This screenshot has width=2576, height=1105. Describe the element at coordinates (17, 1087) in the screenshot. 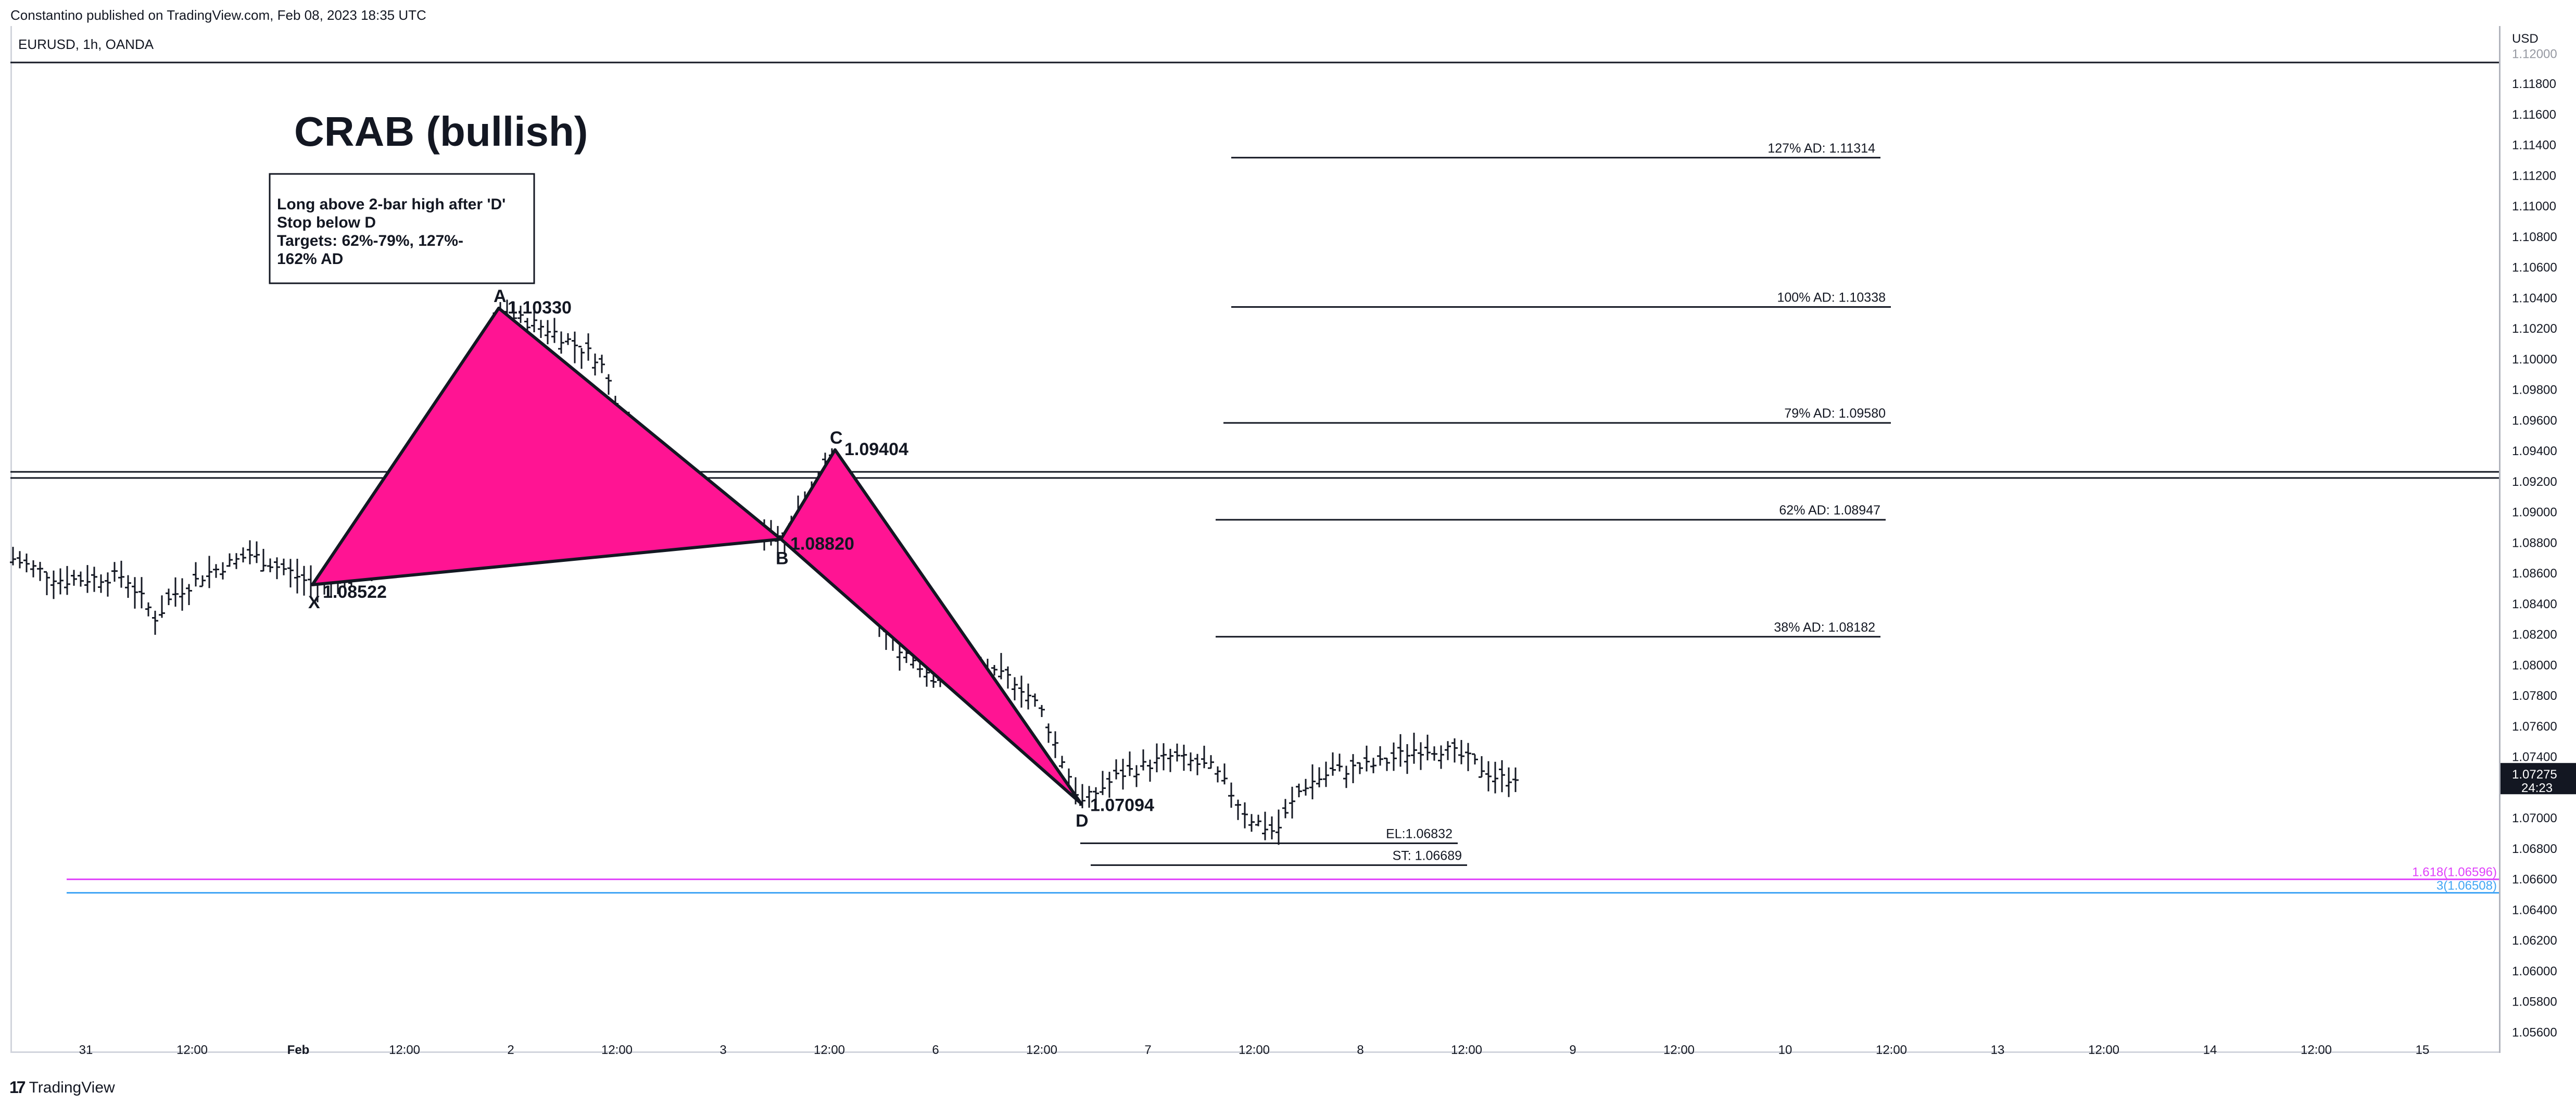

I see `tradingview-mark-icon: 17` at that location.